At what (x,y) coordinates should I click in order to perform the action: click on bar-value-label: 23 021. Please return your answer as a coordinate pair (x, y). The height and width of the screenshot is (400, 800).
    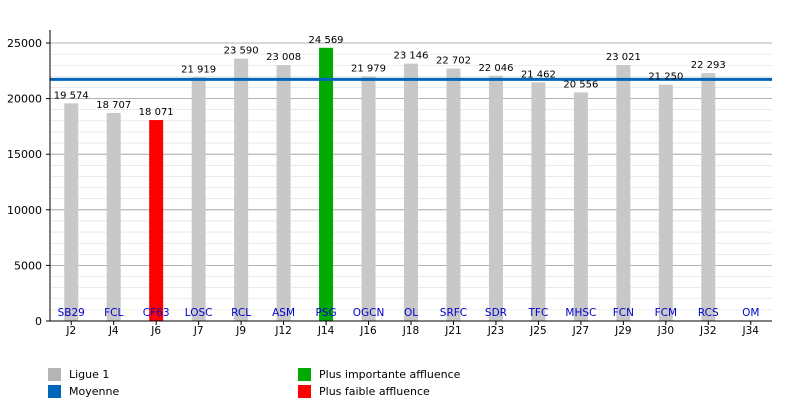
    Looking at the image, I should click on (623, 57).